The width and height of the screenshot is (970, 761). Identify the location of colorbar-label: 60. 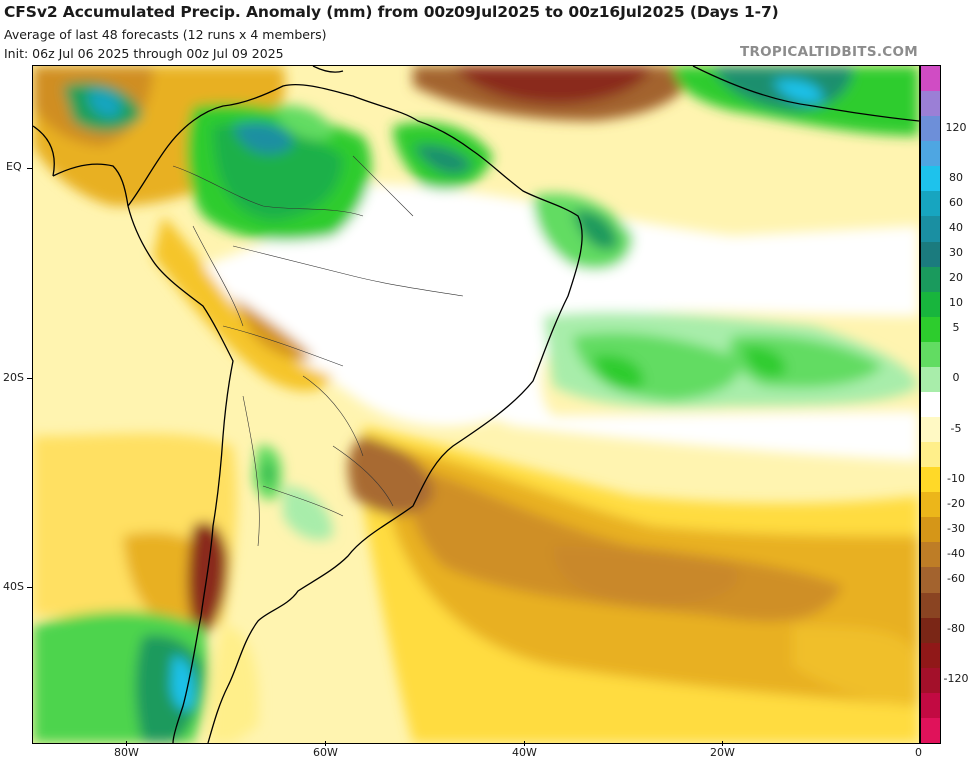
(956, 202).